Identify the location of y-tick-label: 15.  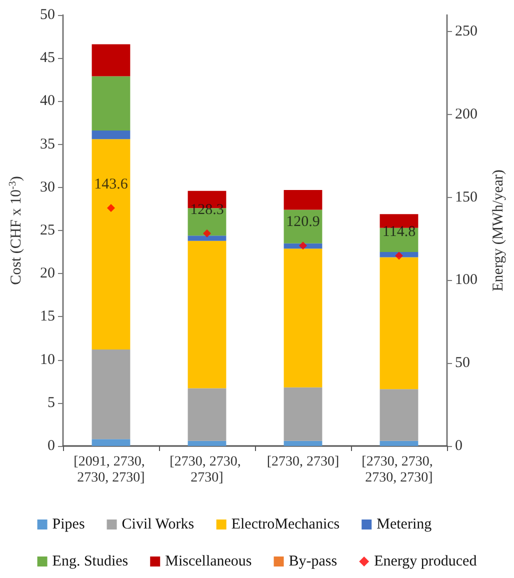
(47, 316).